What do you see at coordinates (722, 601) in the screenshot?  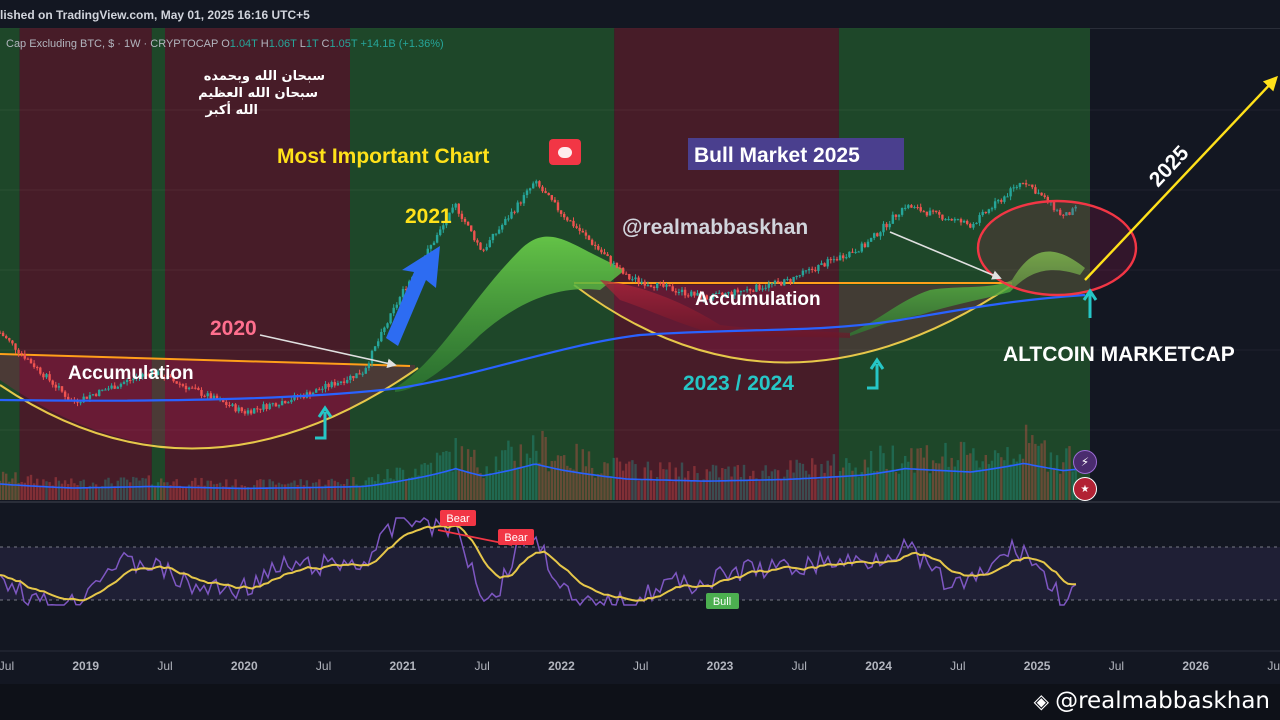 I see `rsi-label-bull-bg` at bounding box center [722, 601].